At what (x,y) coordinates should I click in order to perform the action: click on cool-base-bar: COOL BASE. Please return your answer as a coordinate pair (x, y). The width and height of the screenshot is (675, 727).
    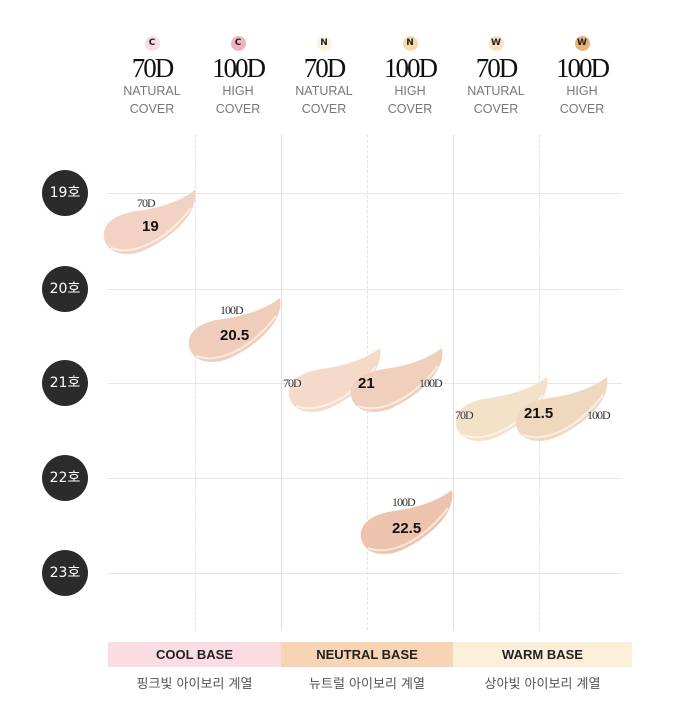
    Looking at the image, I should click on (194, 654).